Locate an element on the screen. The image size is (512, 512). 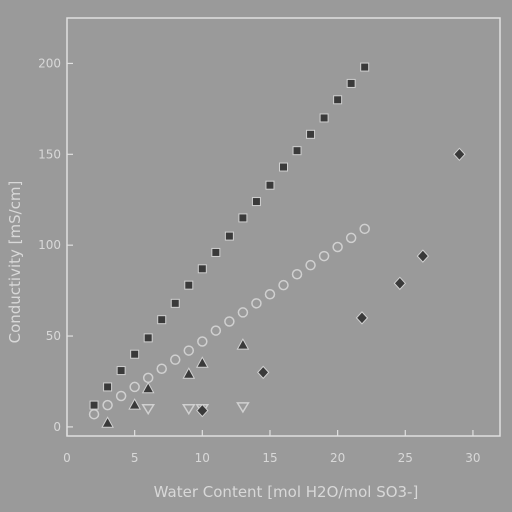
x-axis-label: Water Content [mol H2O/mol SO3-] is located at coordinates (286, 492).